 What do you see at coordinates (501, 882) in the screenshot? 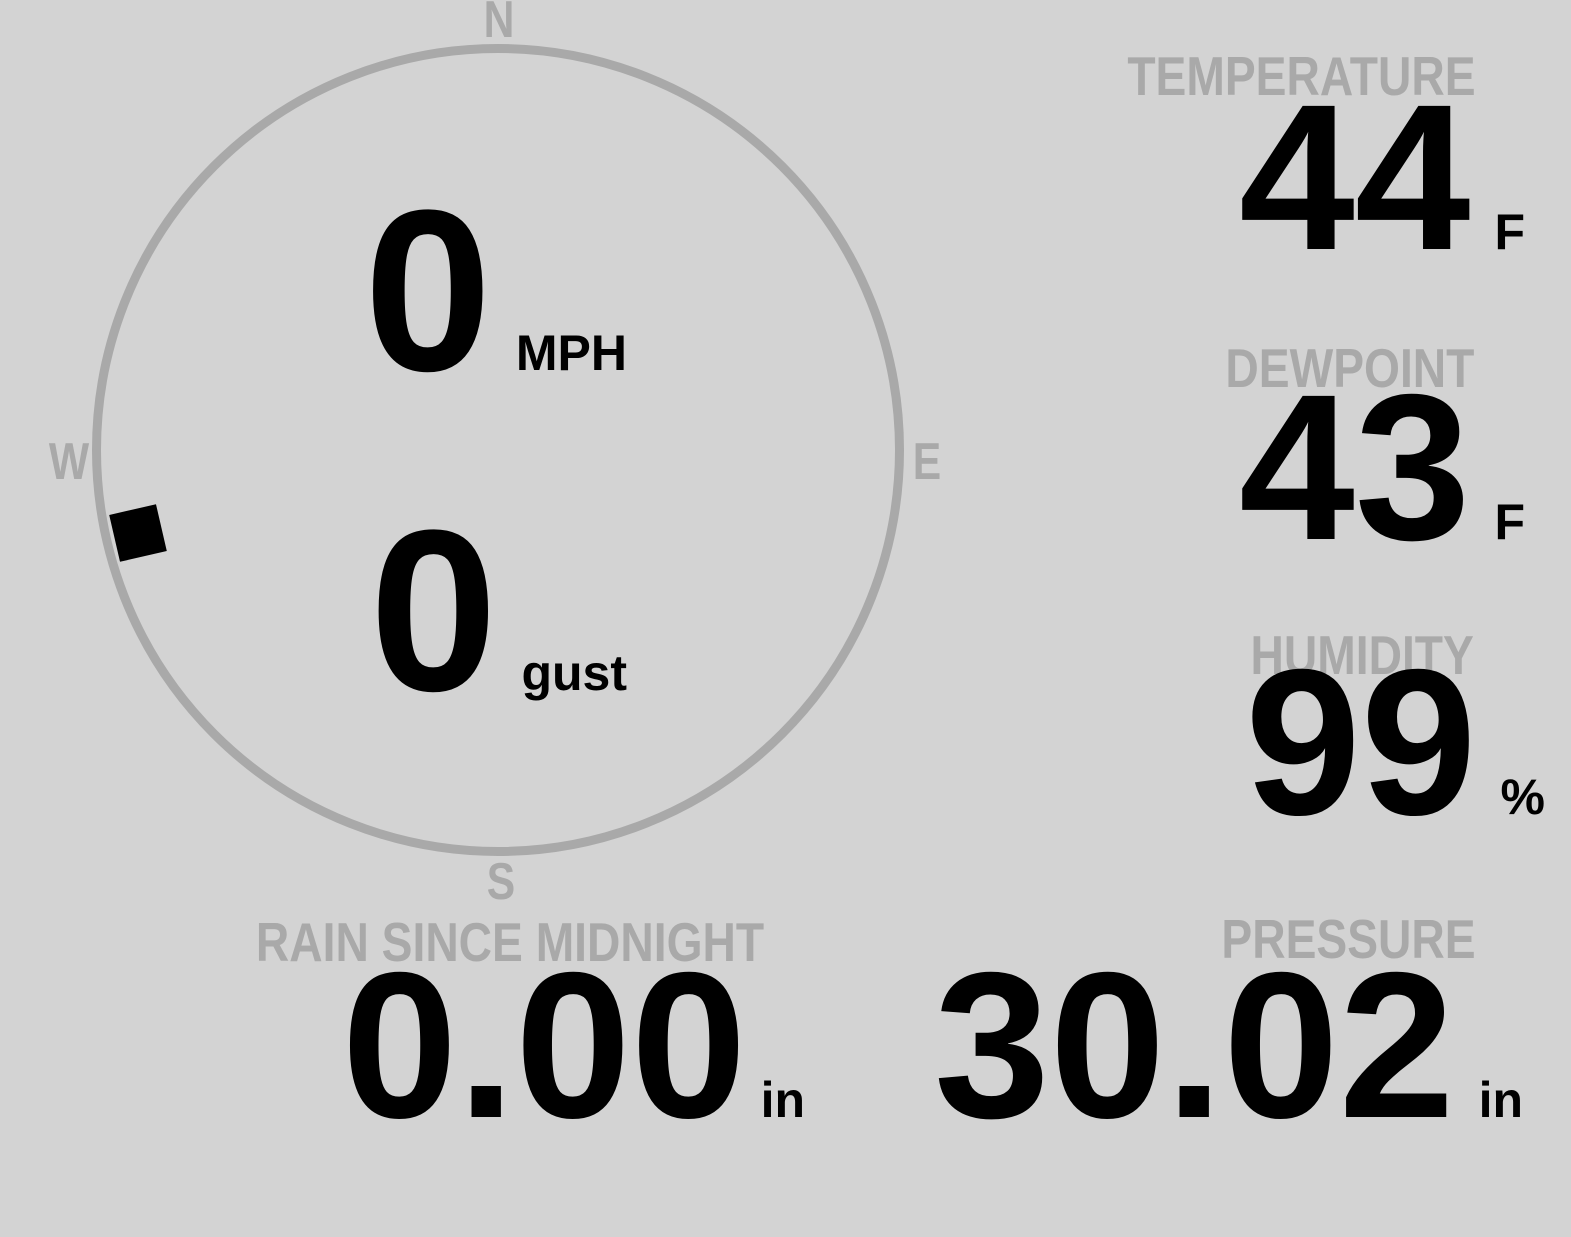
I see `compass-label-south: S` at bounding box center [501, 882].